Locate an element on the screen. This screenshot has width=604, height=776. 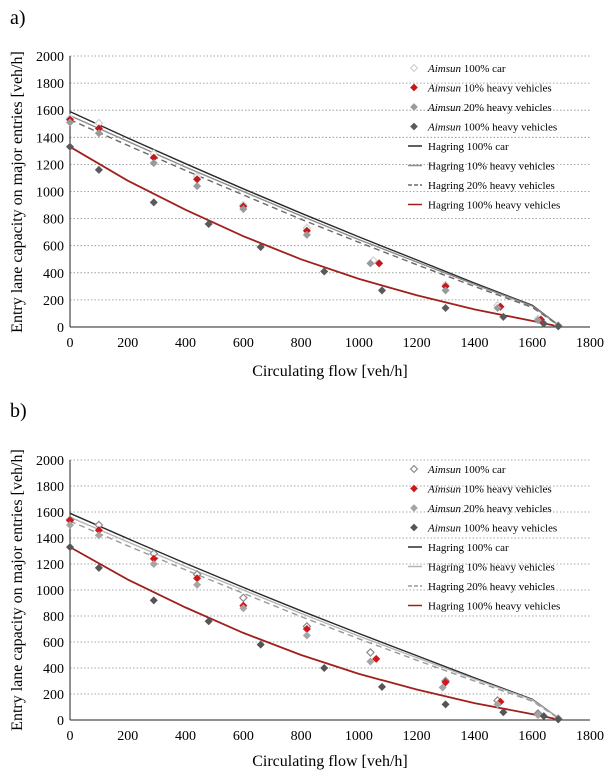
legend-label-aimsun_100: Aimsun 100% heavy vehicles is located at coordinates (492, 128).